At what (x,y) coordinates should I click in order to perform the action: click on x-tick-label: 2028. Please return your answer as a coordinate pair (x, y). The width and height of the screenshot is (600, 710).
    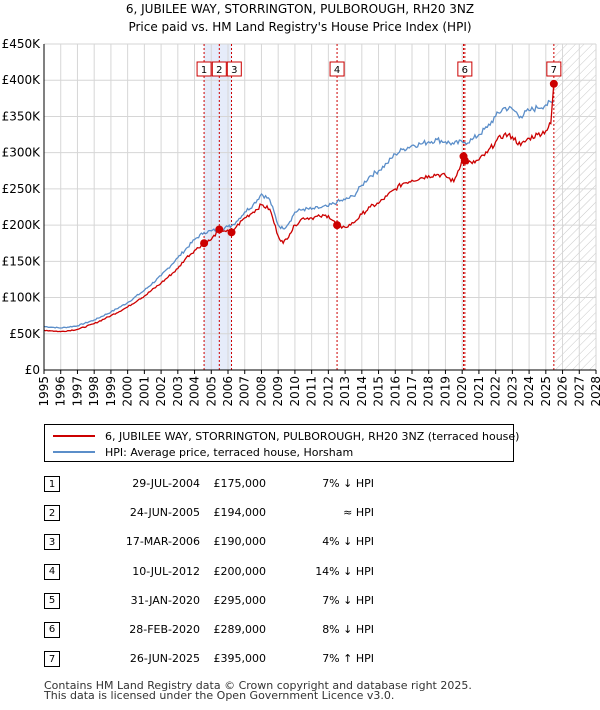
    Looking at the image, I should click on (594, 391).